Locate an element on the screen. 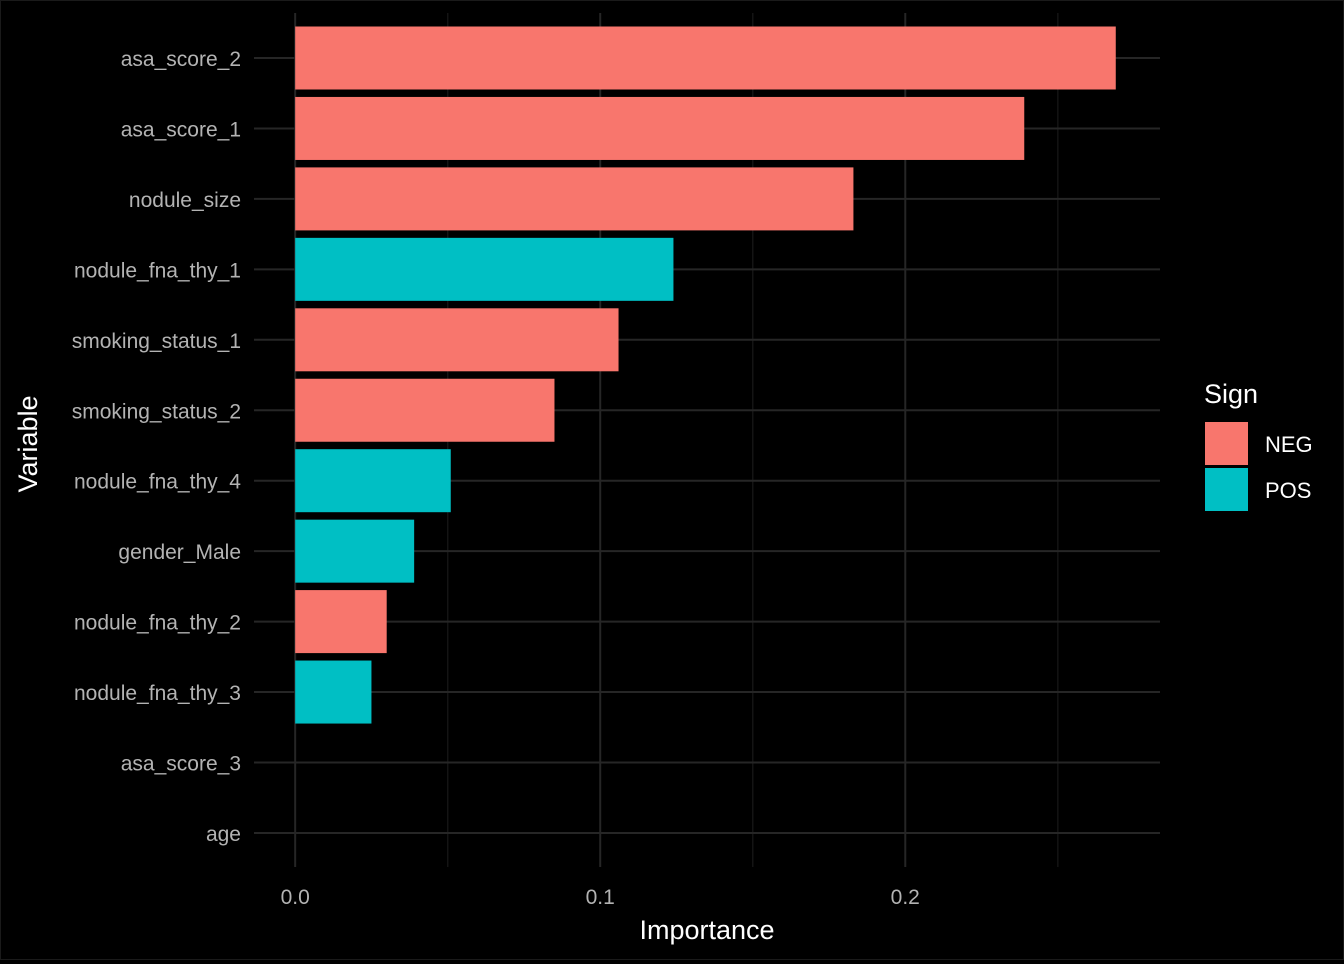 This screenshot has height=964, width=1344. legend-label: POS is located at coordinates (1288, 490).